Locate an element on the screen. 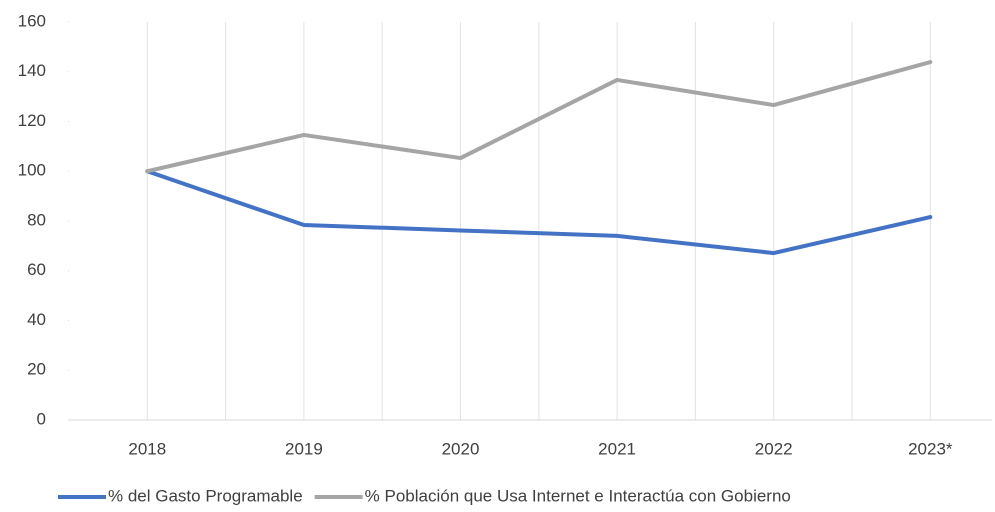 The height and width of the screenshot is (512, 995). y-tick-label: 160 is located at coordinates (32, 20).